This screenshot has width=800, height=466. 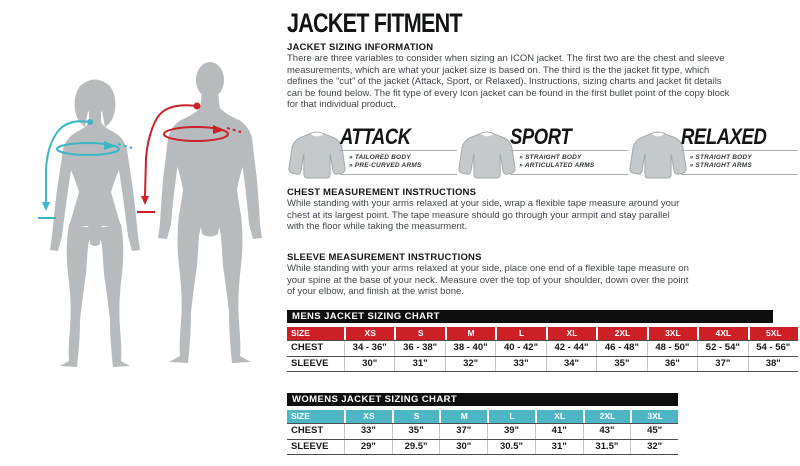 What do you see at coordinates (570, 348) in the screenshot?
I see `measurement-cell: 42 - 44"` at bounding box center [570, 348].